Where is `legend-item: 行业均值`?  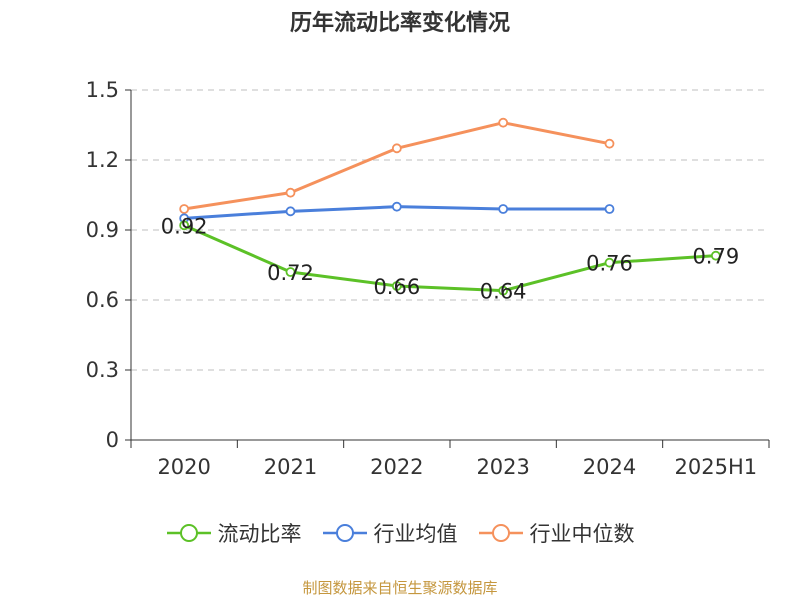
legend-item: 行业均值 is located at coordinates (390, 533).